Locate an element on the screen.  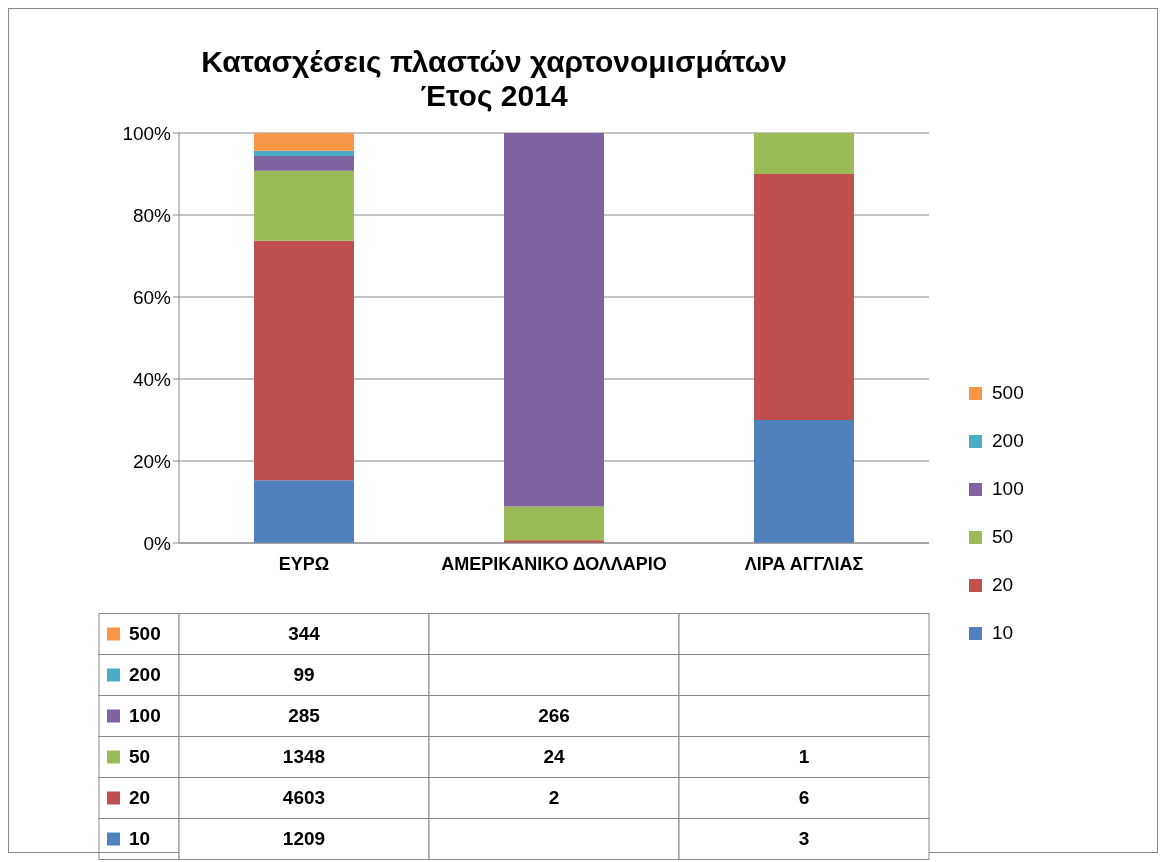
data-label: 3 is located at coordinates (804, 838).